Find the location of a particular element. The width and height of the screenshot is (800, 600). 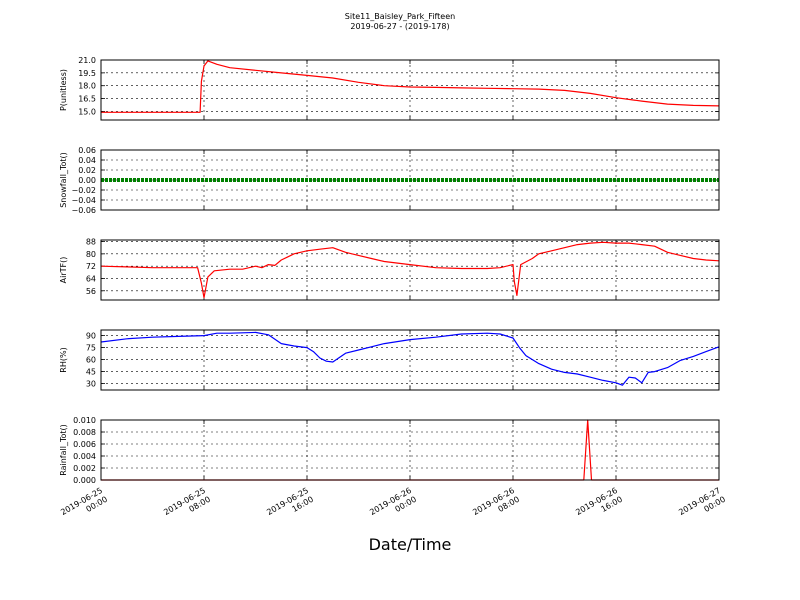

y-tick-label: 19.5 is located at coordinates (87, 73).